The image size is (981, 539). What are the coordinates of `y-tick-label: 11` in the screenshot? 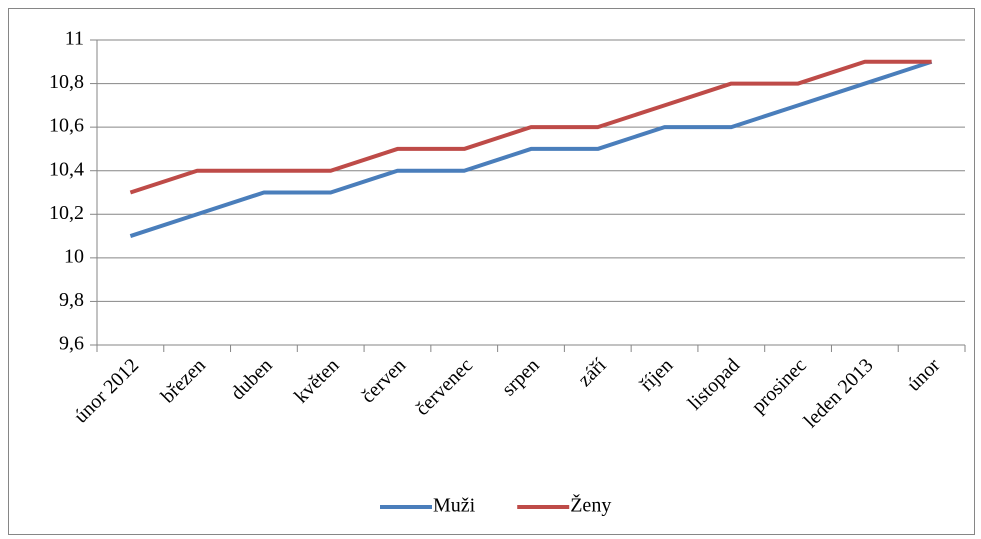 It's located at (74, 39).